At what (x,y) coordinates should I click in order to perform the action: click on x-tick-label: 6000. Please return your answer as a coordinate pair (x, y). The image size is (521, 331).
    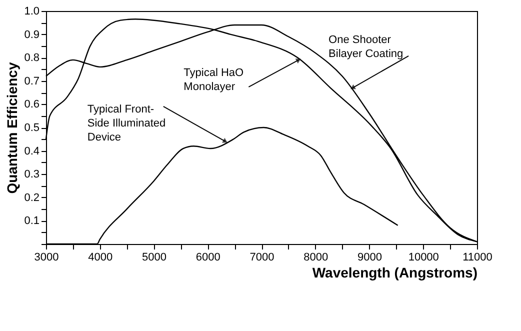
    Looking at the image, I should click on (208, 258).